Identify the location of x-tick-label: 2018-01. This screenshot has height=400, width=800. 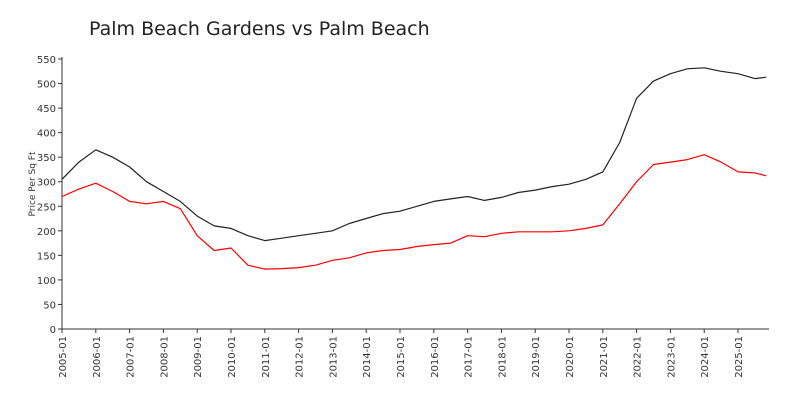
(502, 357).